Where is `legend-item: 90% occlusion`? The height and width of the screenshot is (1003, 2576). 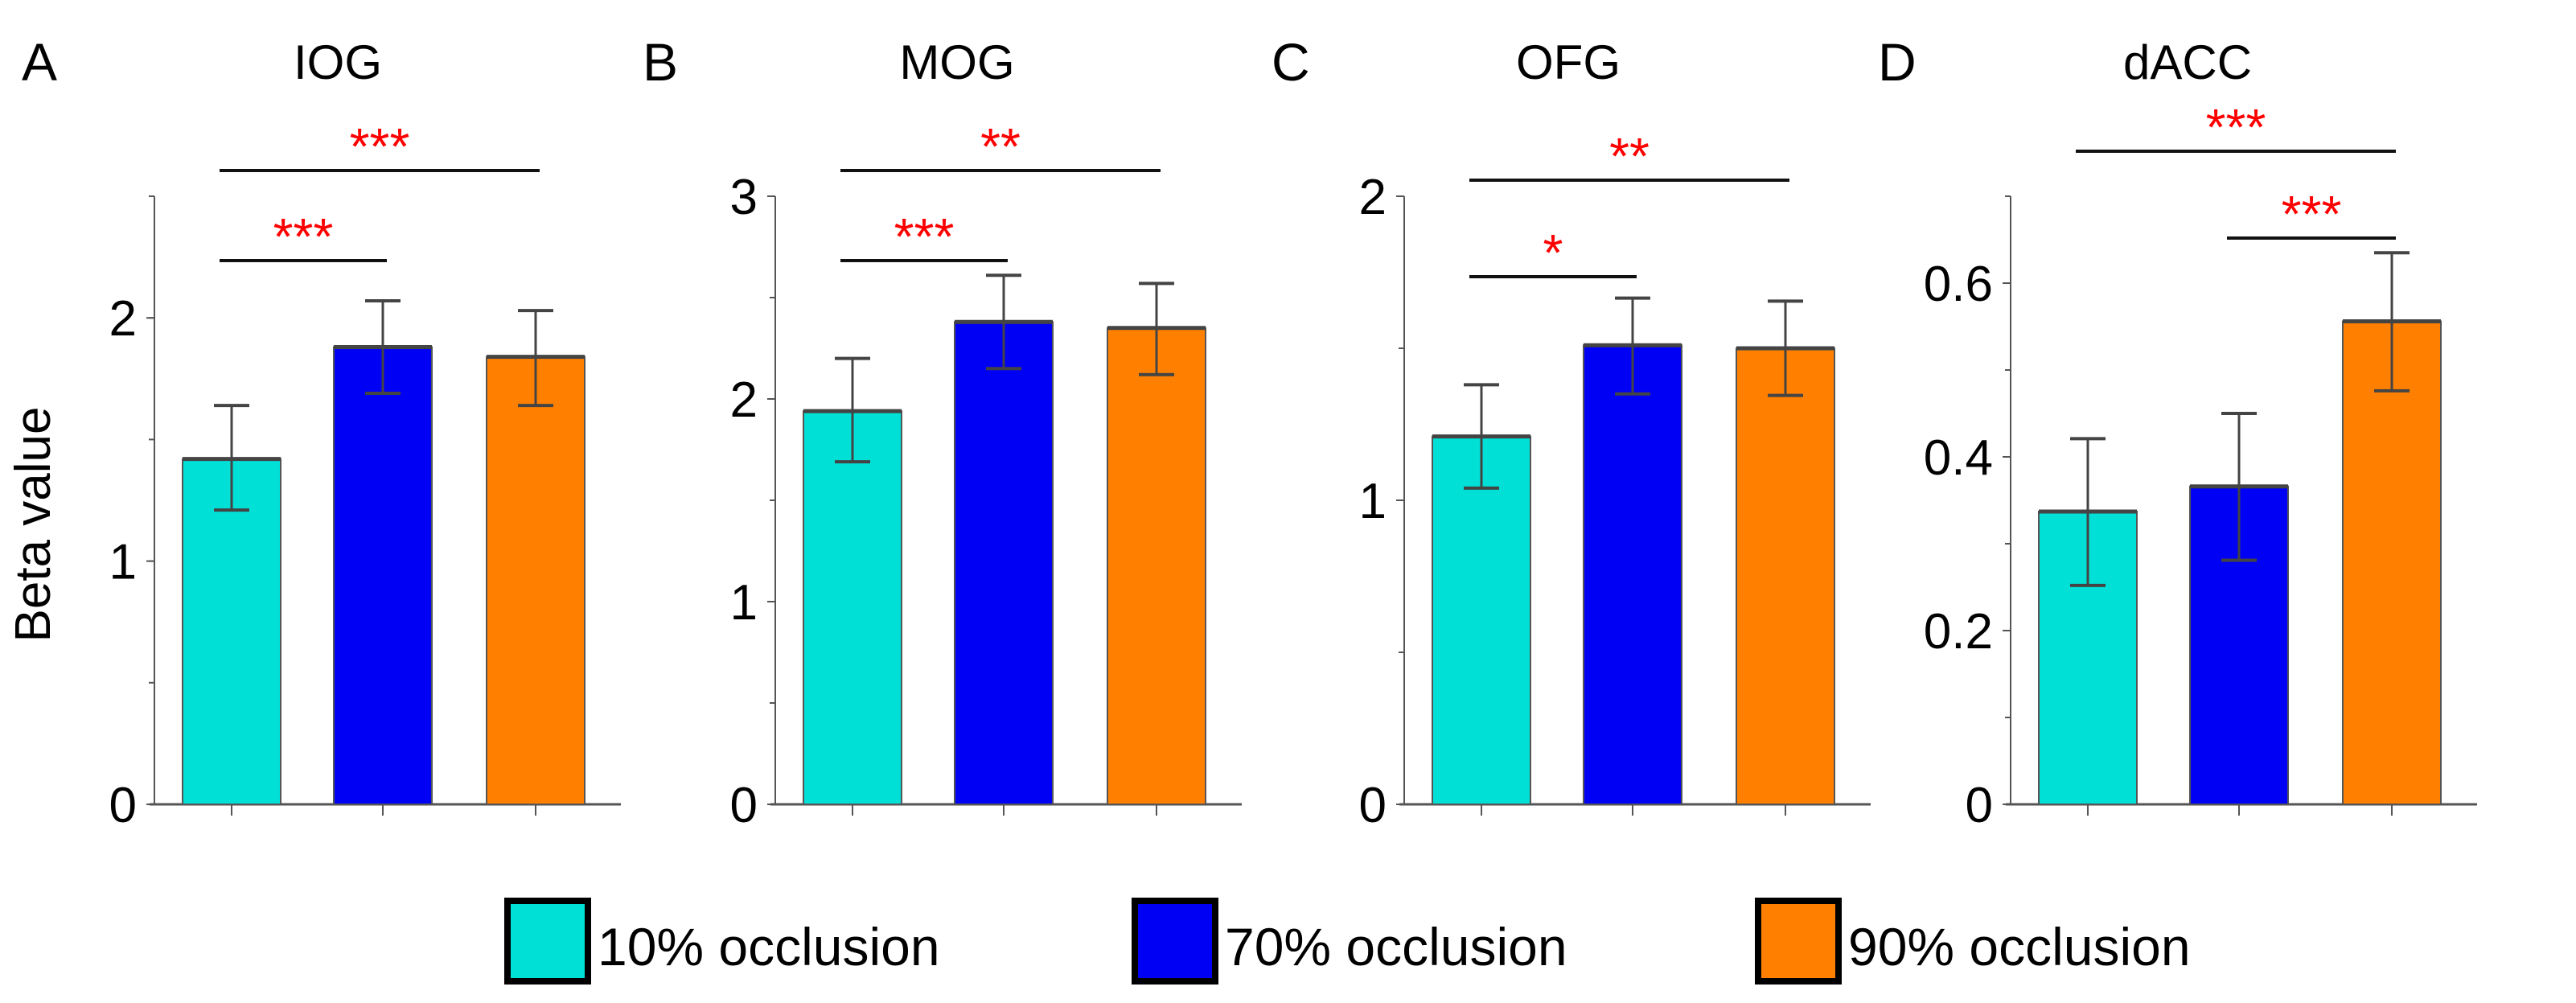 legend-item: 90% occlusion is located at coordinates (1973, 941).